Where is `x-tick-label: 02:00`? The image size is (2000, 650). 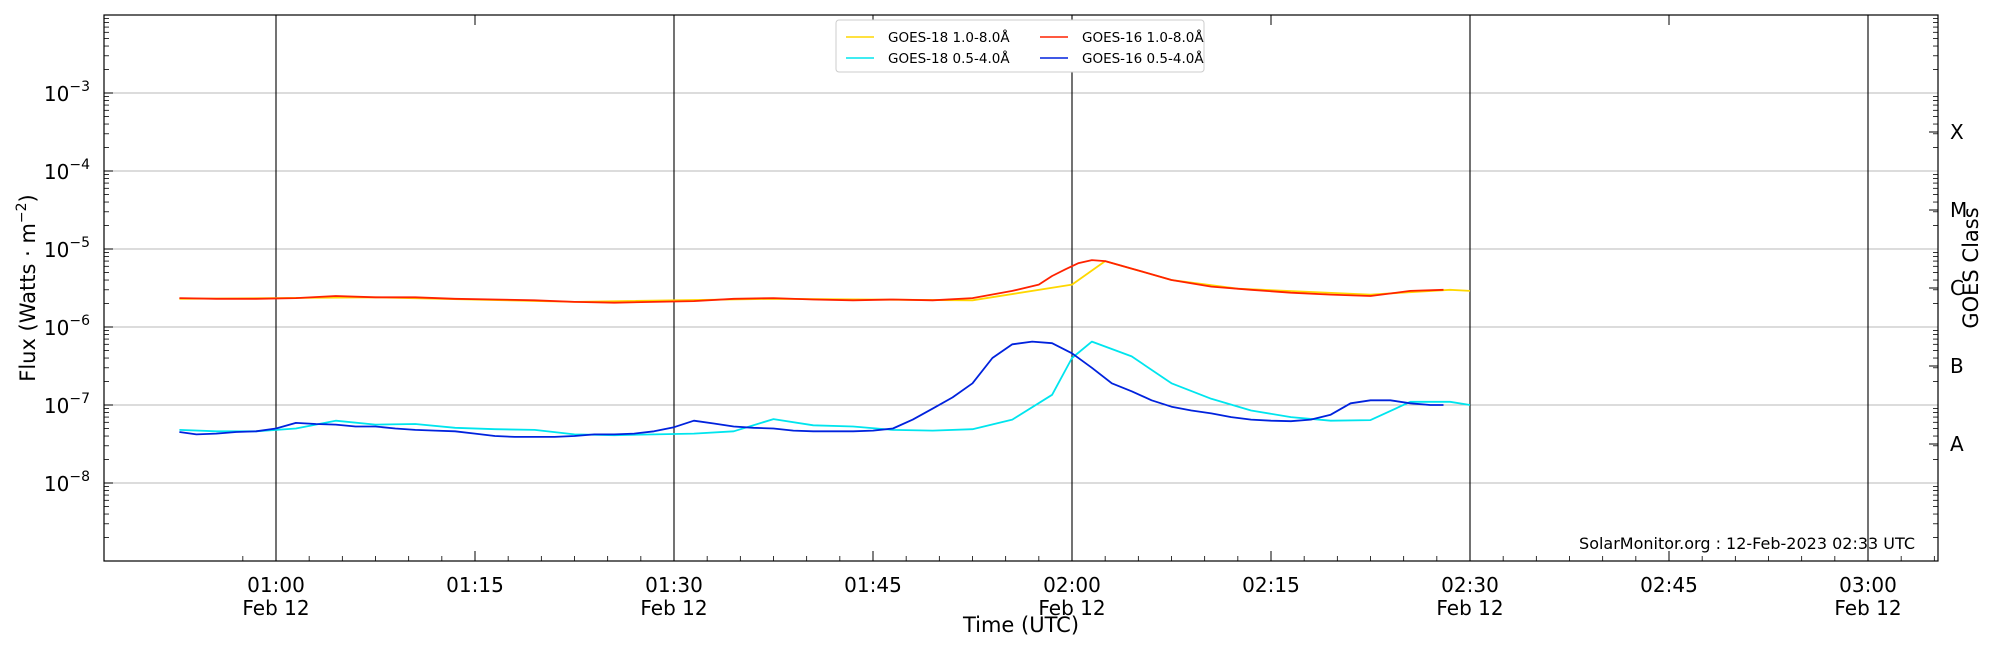
x-tick-label: 02:00 is located at coordinates (1072, 585).